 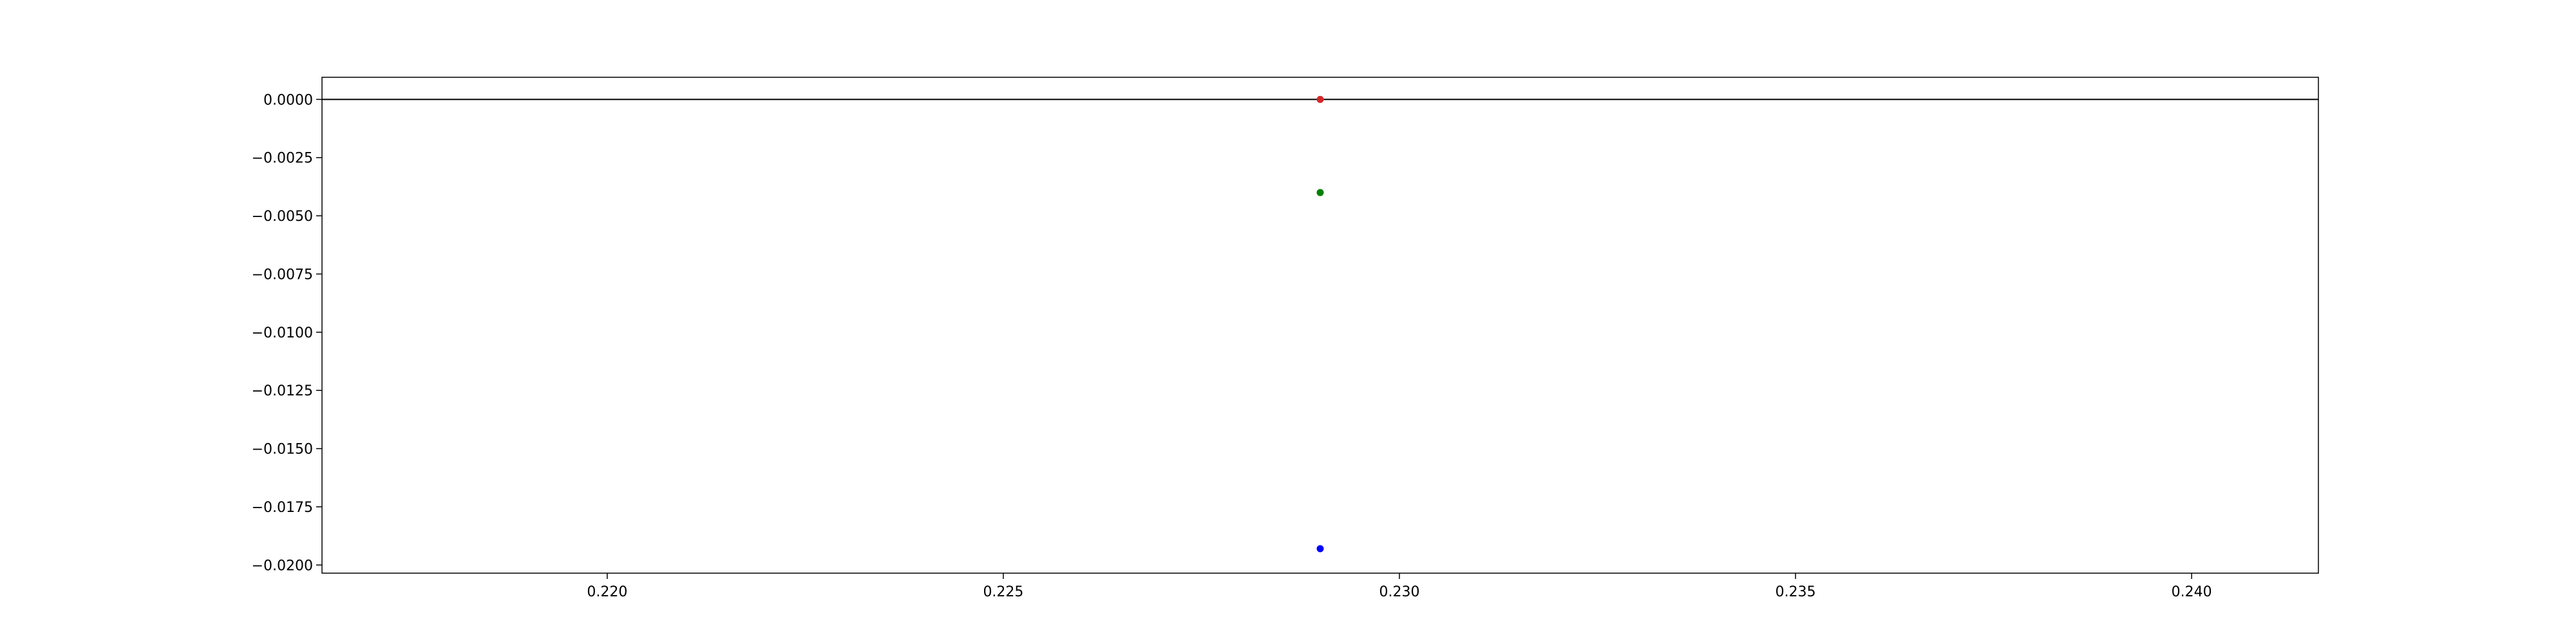 I want to click on y-tick-label: −0.0100, so click(x=282, y=333).